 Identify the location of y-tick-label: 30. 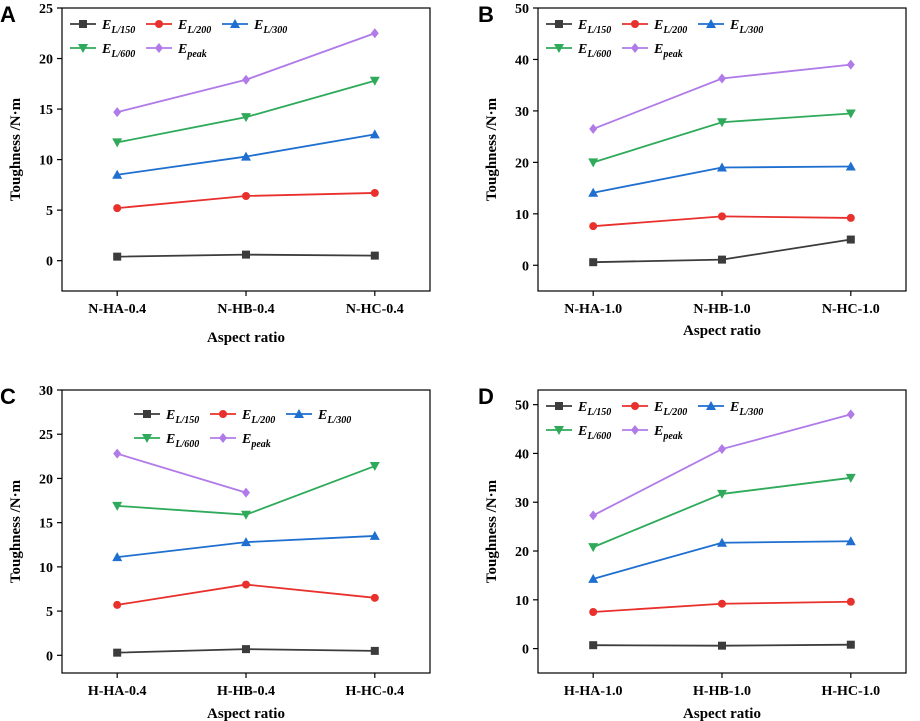
(522, 503).